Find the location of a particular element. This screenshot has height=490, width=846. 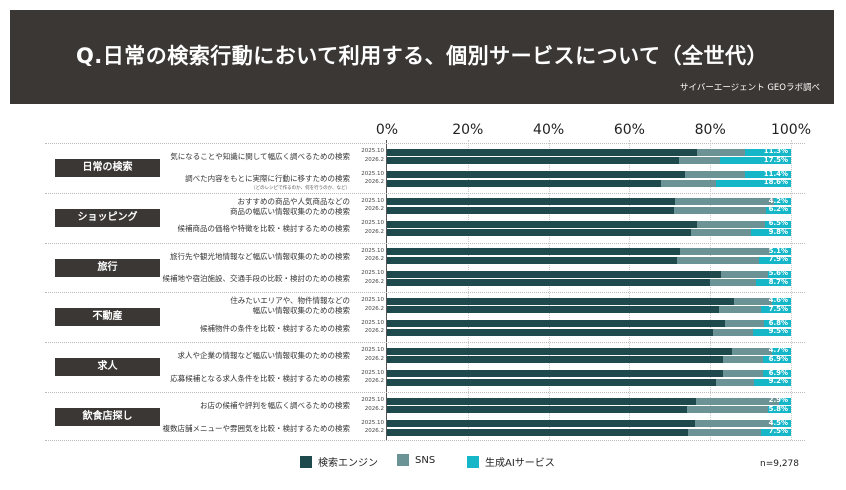

data-label-ai: 4.6% is located at coordinates (778, 300).